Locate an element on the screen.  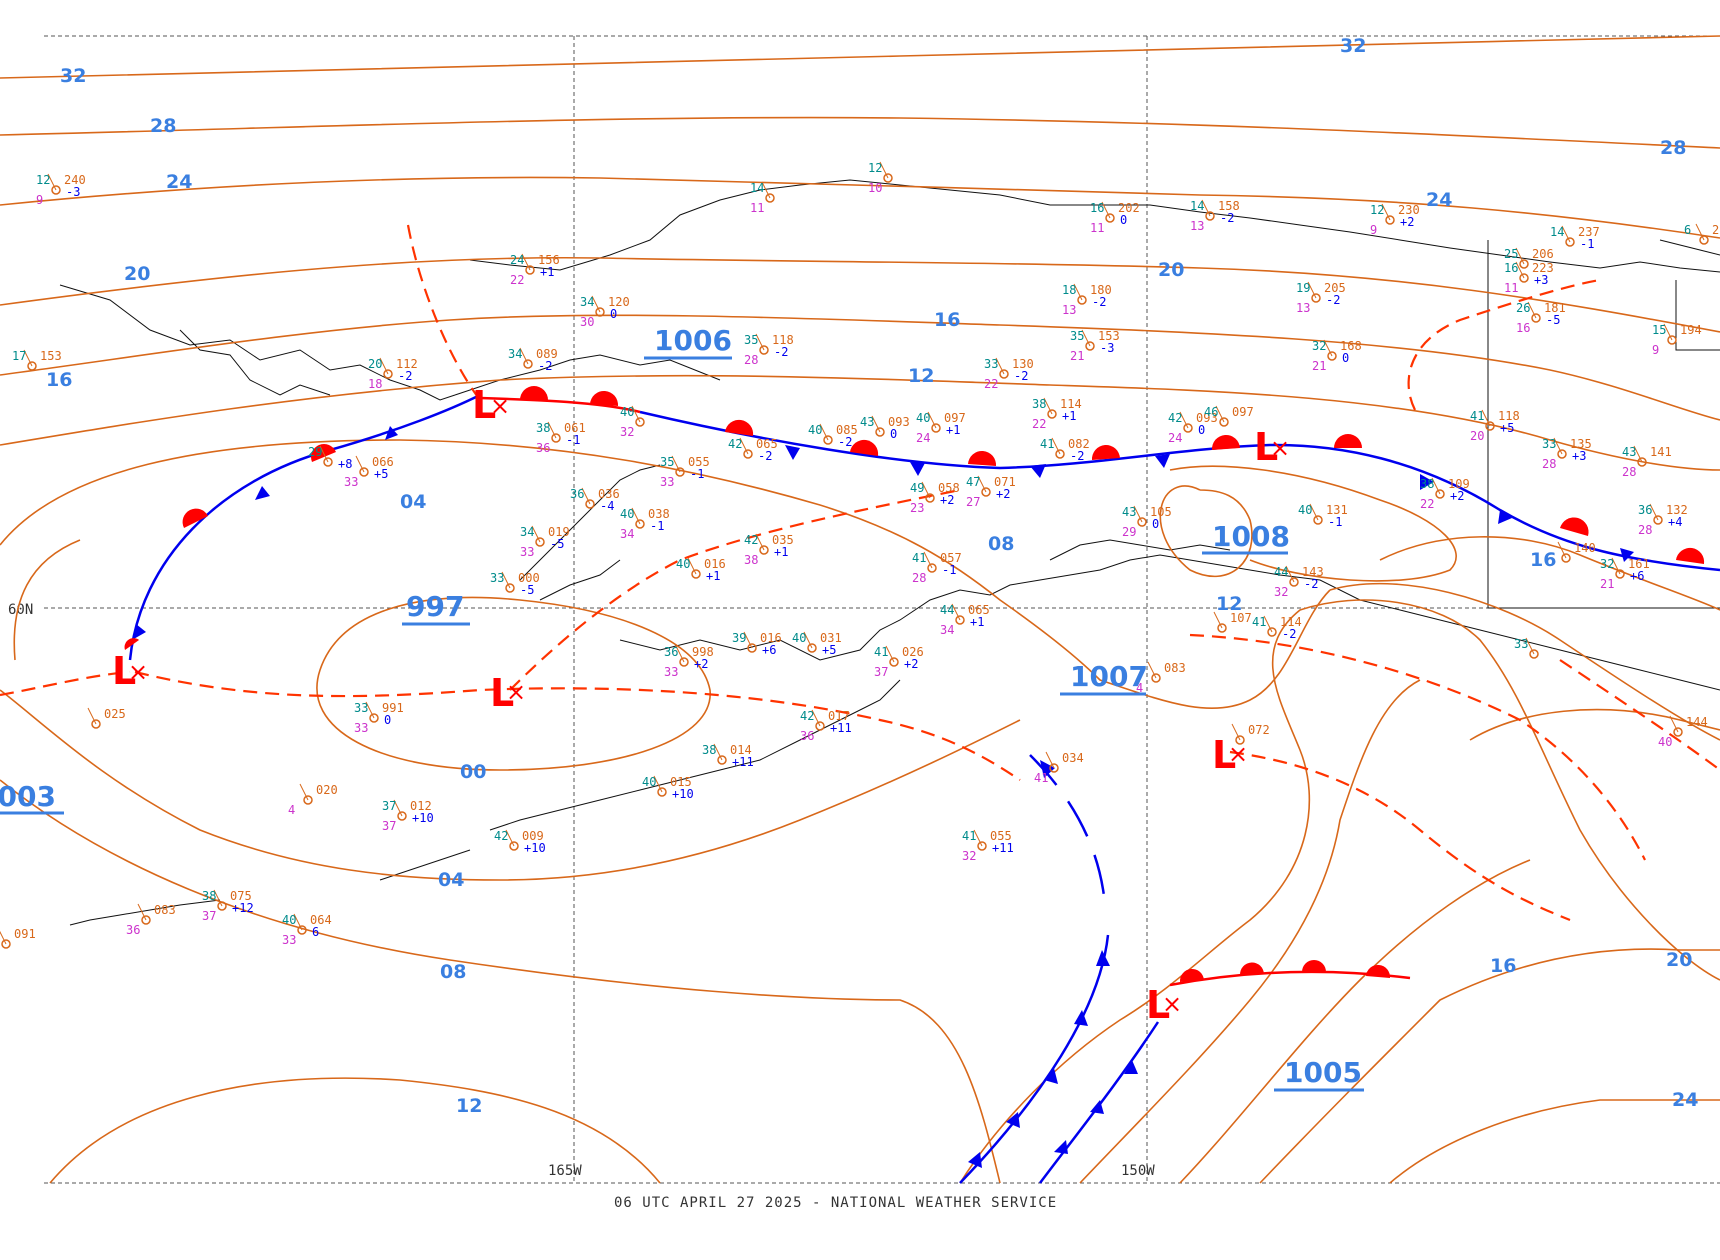
station-plot: 072 is located at coordinates (1250, 734).